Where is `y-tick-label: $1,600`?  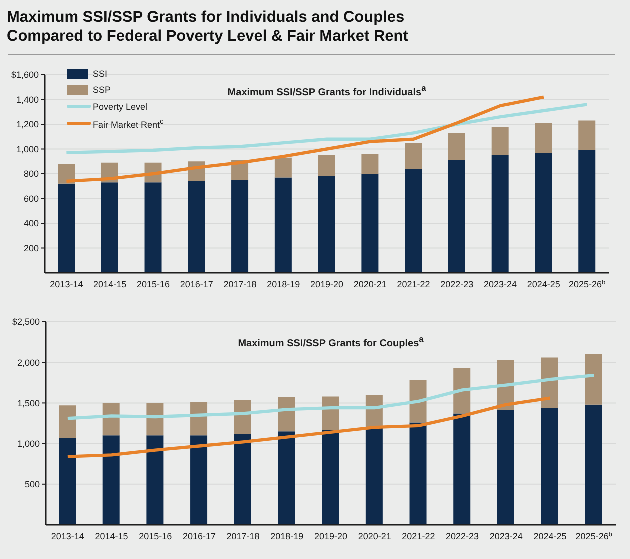 y-tick-label: $1,600 is located at coordinates (25, 75).